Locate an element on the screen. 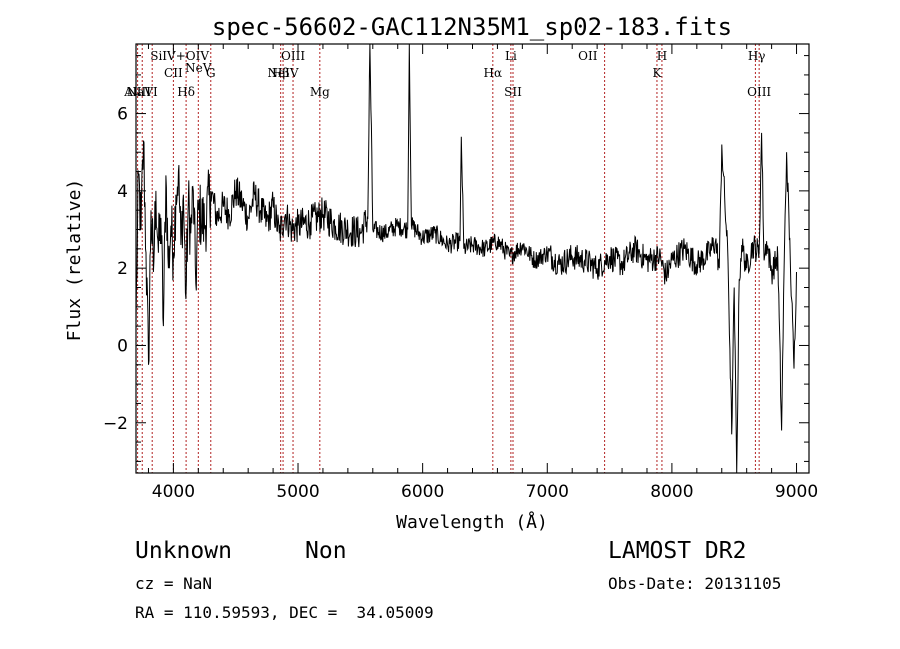  marker-label-18: OIII is located at coordinates (759, 92).